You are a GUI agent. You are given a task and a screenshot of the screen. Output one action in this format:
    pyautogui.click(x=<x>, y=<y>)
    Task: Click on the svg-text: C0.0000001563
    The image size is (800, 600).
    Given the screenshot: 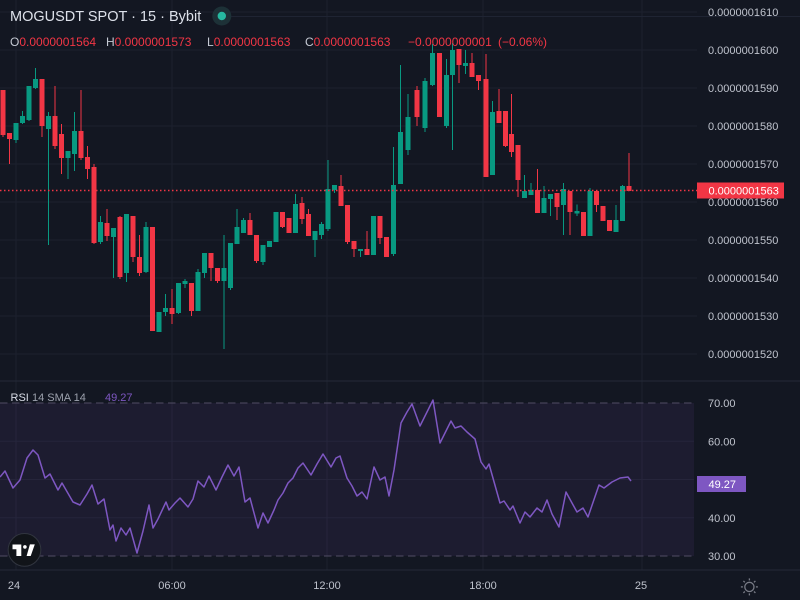 What is the action you would take?
    pyautogui.click(x=348, y=42)
    